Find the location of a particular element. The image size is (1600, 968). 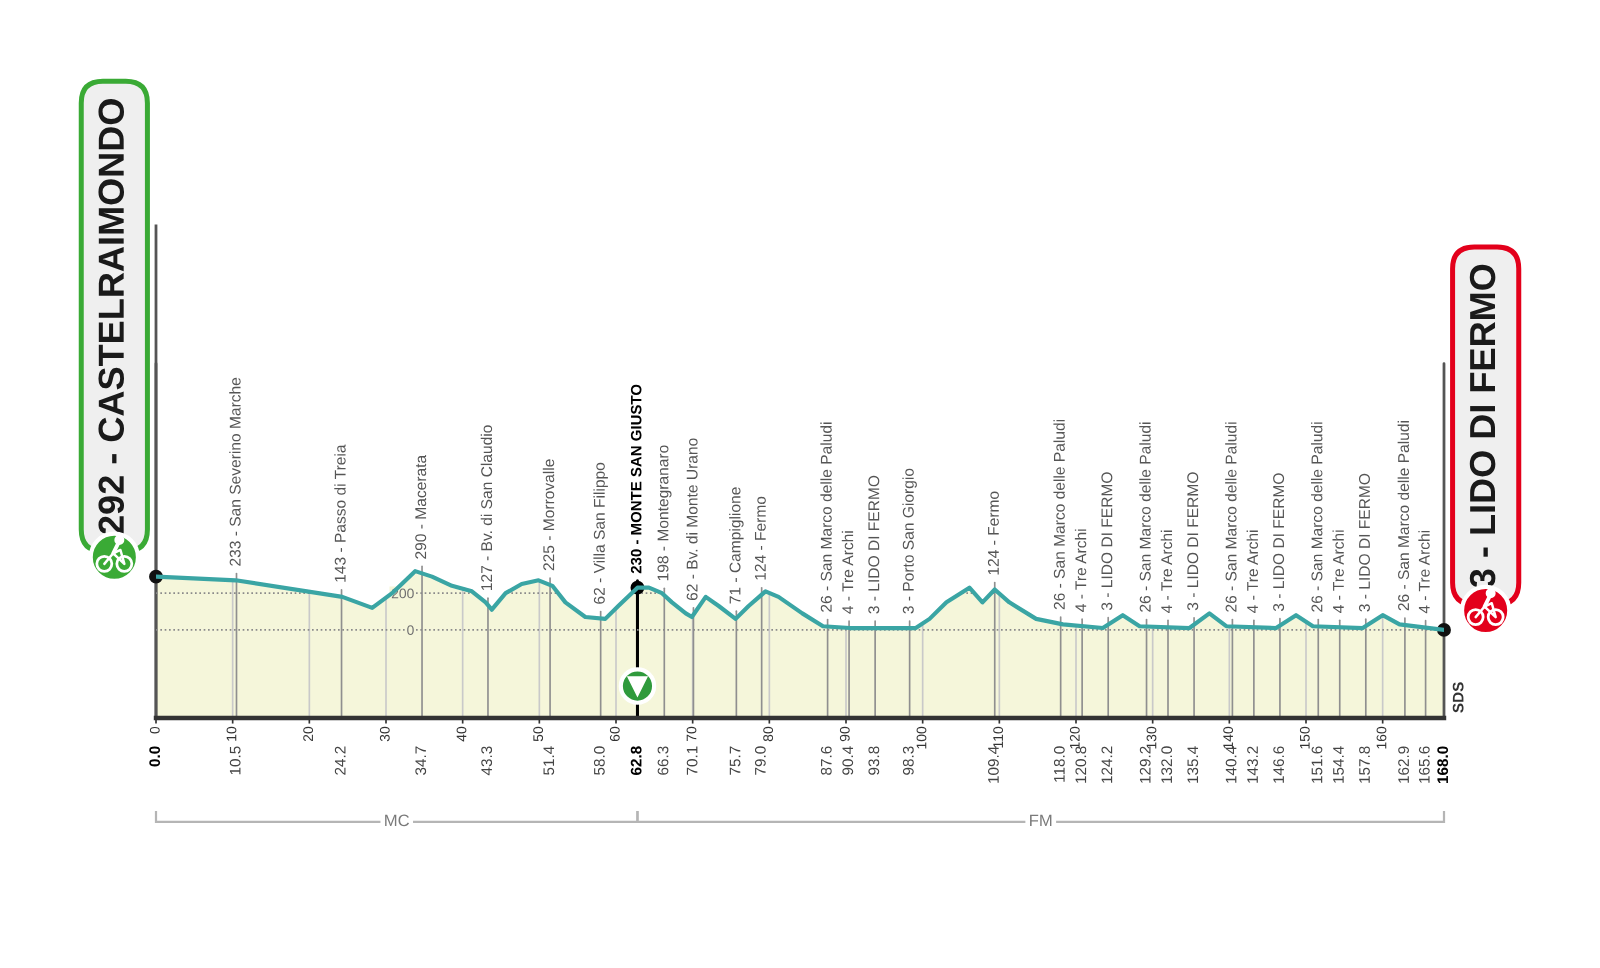

text: MC is located at coordinates (397, 820).